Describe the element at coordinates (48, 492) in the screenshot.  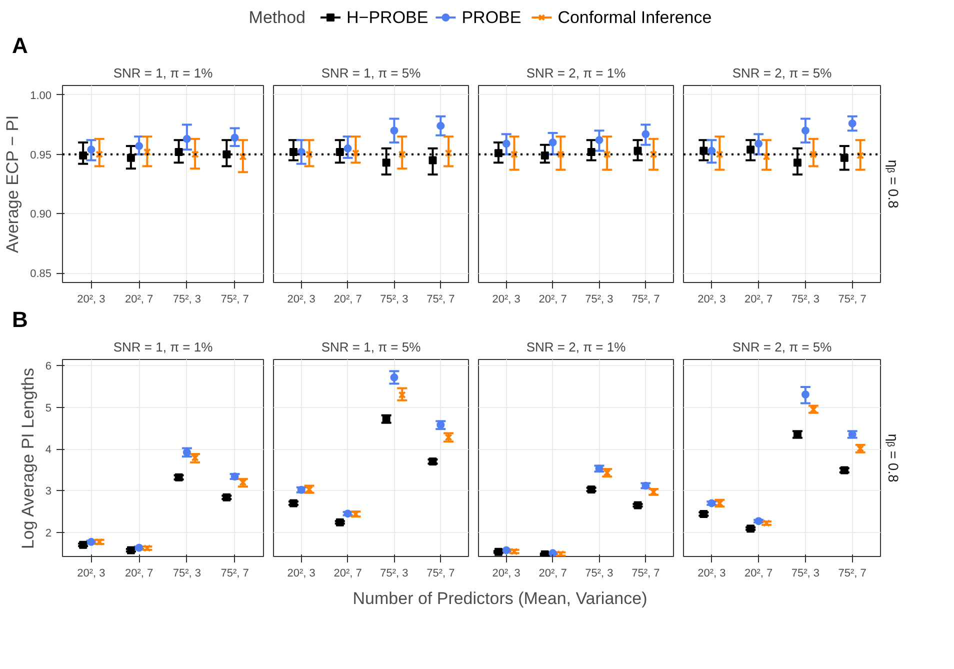
I see `y-tick-label: 3` at that location.